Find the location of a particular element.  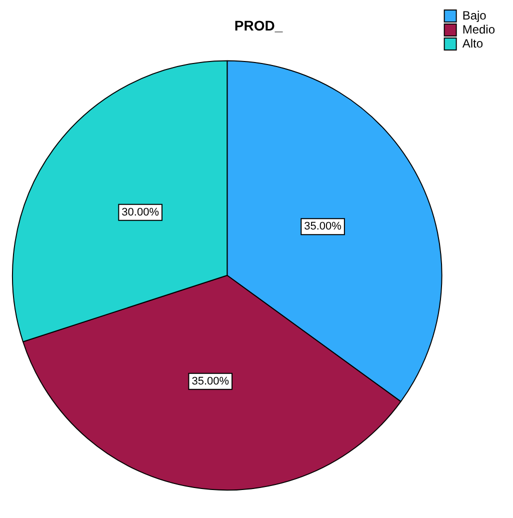

legend-label: Alto is located at coordinates (473, 43).